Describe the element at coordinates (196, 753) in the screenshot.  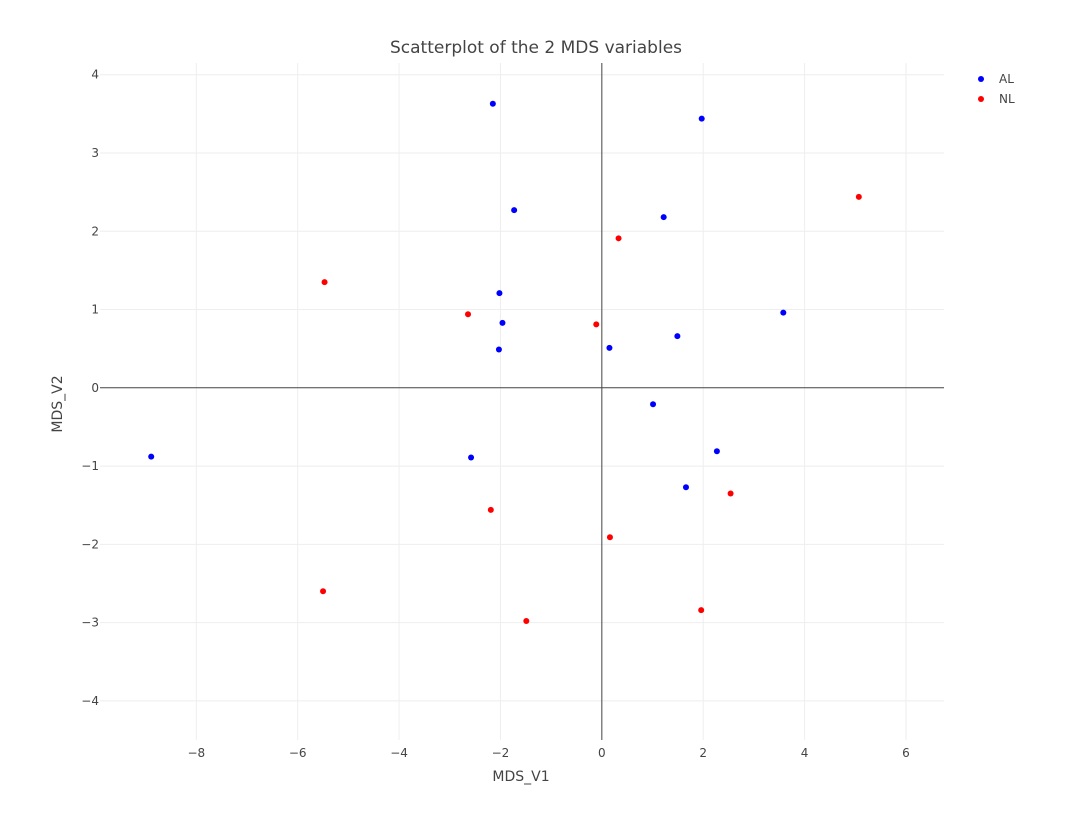
I see `x-tick-label: −8` at that location.